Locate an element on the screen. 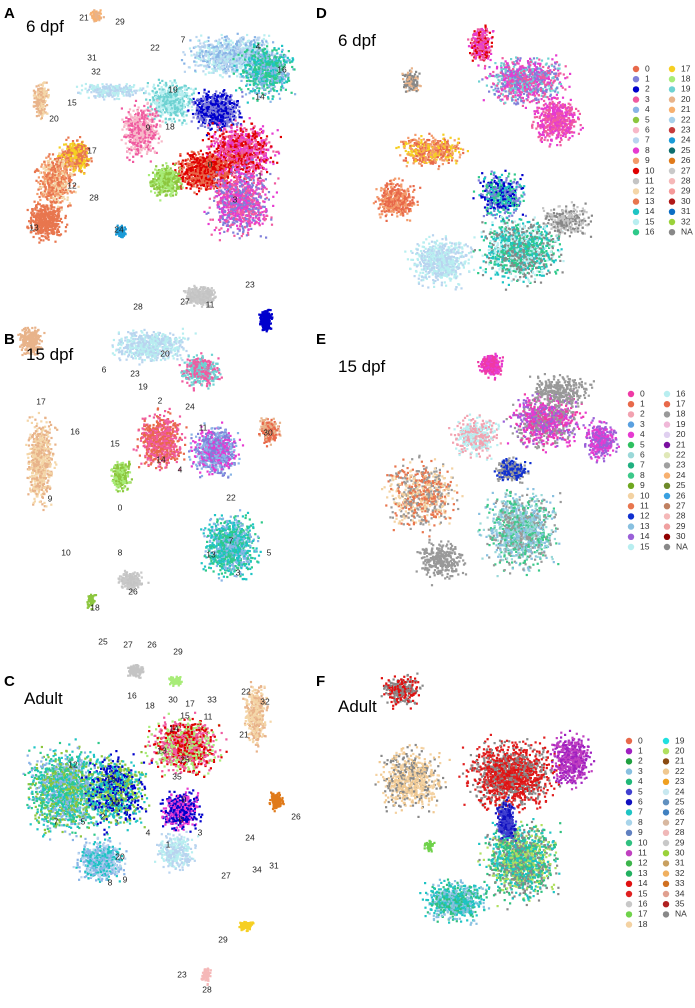  cluster-label: 16 is located at coordinates (282, 69).